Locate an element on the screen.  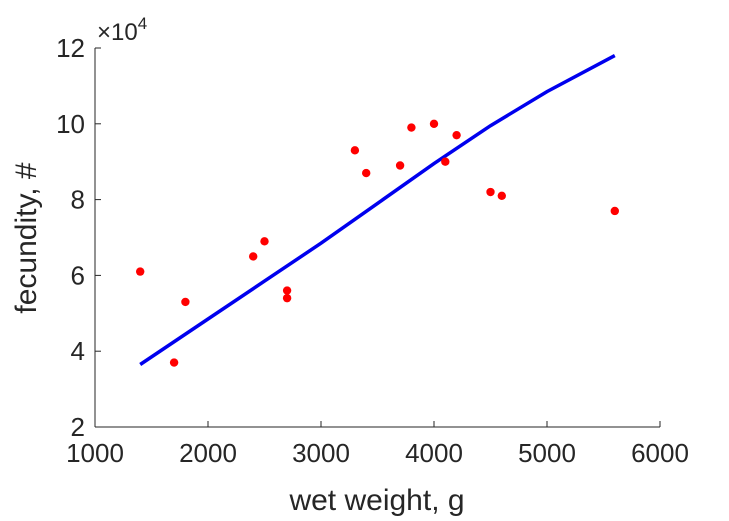
x-ticks: 1000 2000 3000 4000 5000 6000 is located at coordinates (377, 444).